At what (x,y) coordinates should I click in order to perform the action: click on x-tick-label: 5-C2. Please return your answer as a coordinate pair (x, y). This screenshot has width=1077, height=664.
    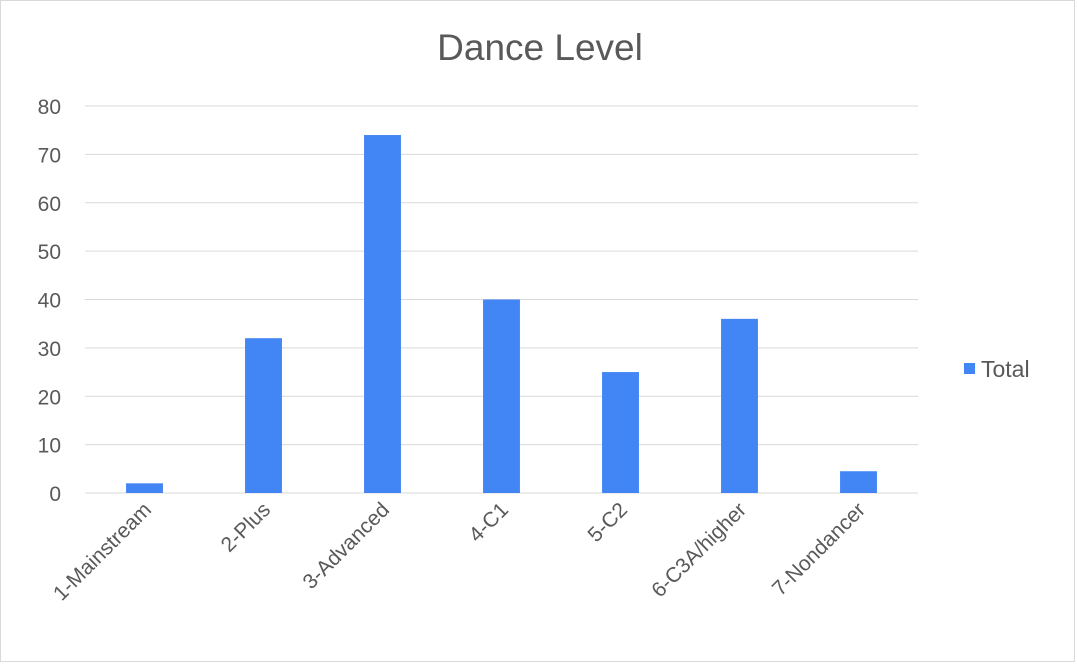
    Looking at the image, I should click on (608, 522).